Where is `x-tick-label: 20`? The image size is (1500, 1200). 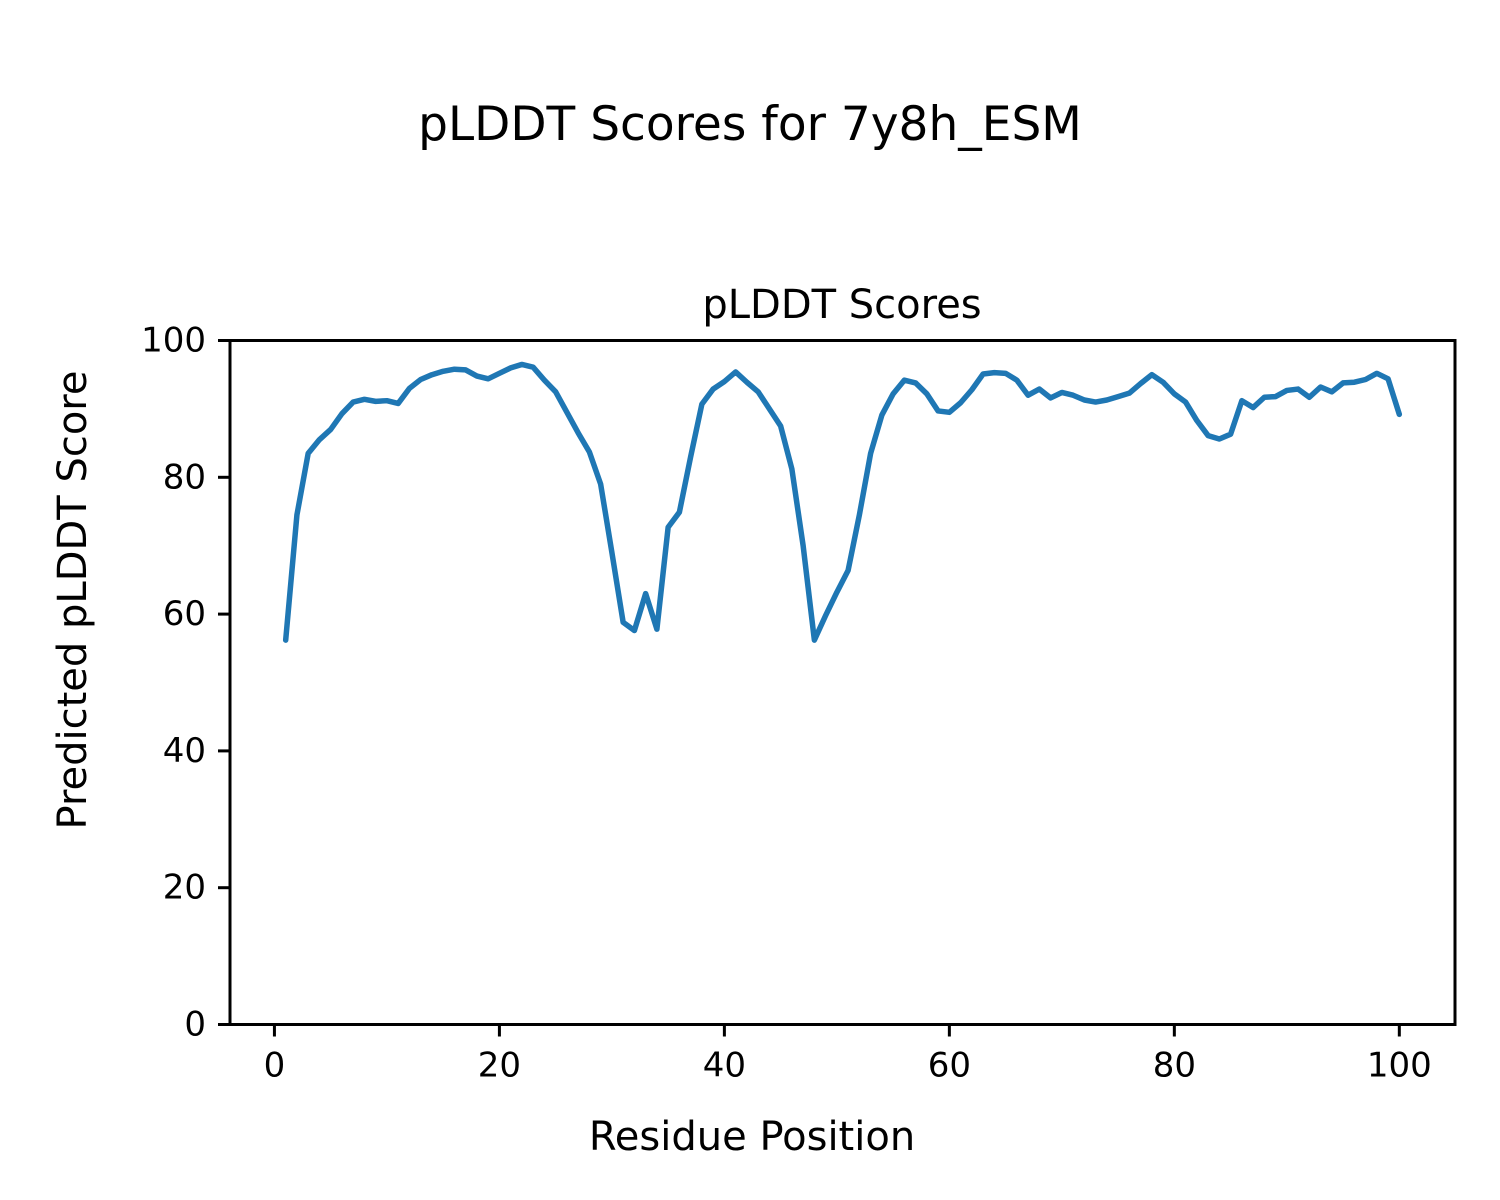
x-tick-label: 20 is located at coordinates (499, 1066).